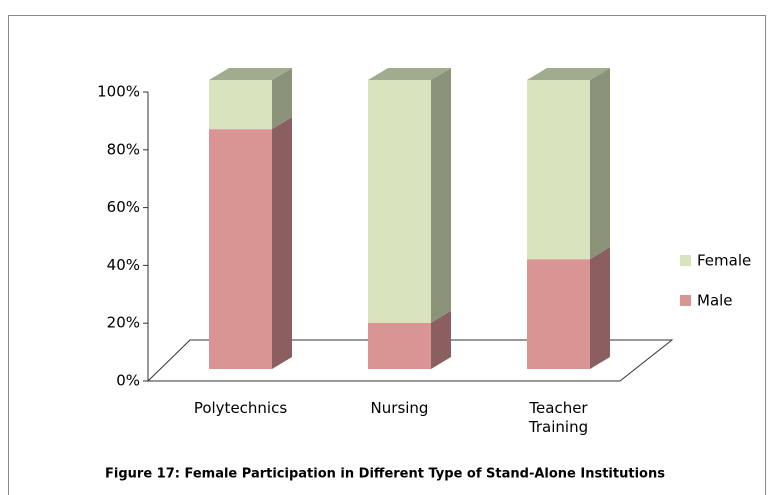  I want to click on x-tick-label: Teacher Training, so click(558, 417).